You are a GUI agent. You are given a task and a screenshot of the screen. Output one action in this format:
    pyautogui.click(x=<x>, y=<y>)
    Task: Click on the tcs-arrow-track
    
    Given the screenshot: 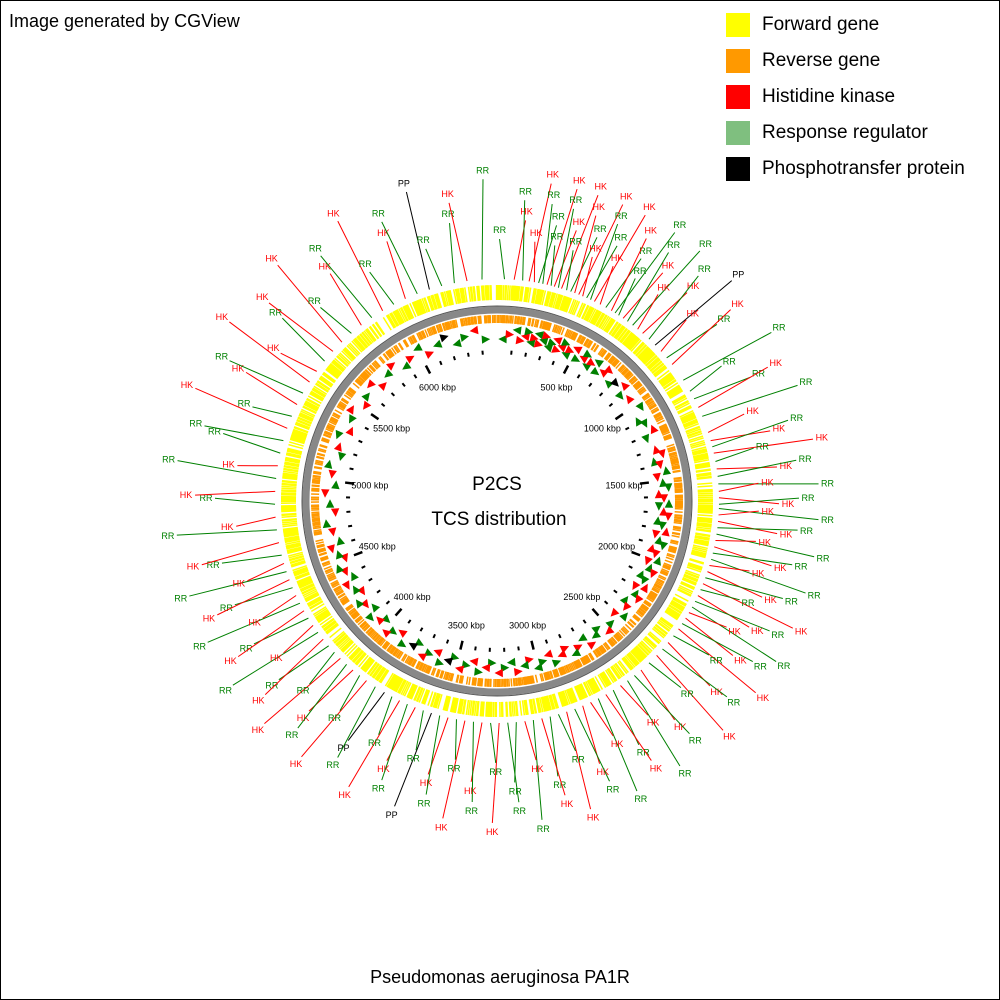 What is the action you would take?
    pyautogui.click(x=497, y=501)
    